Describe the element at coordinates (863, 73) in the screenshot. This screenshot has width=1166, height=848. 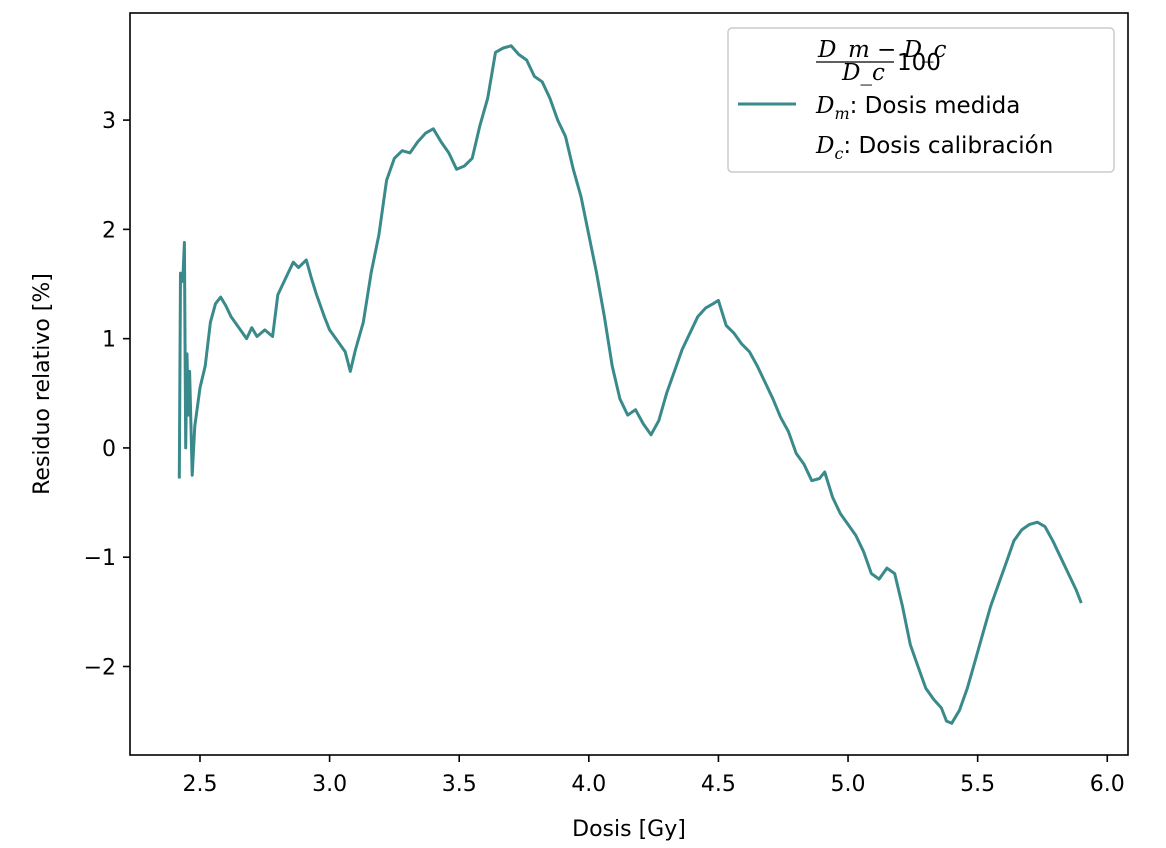
I see `legend-formula-denominator: D_c` at that location.